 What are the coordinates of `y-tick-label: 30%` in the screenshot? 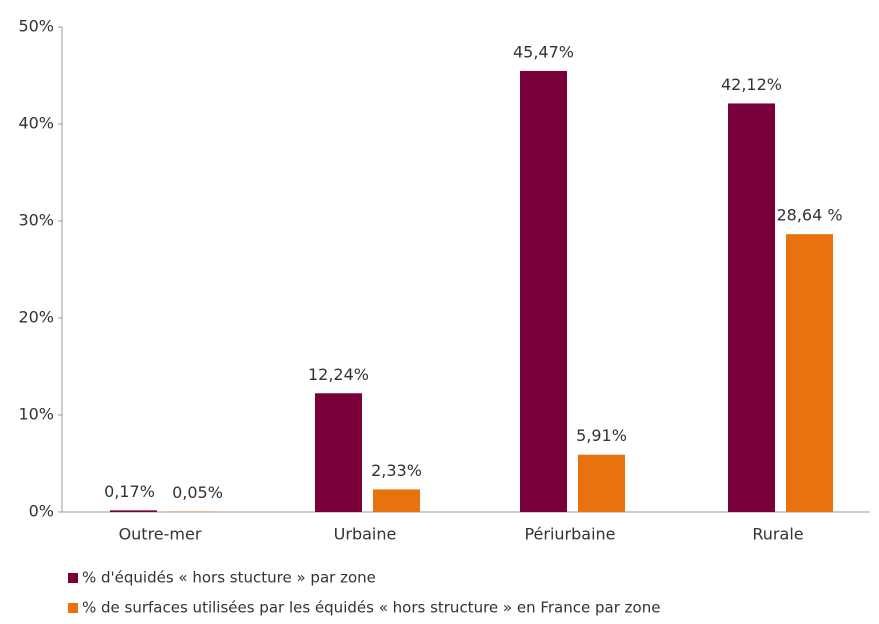 It's located at (36, 220).